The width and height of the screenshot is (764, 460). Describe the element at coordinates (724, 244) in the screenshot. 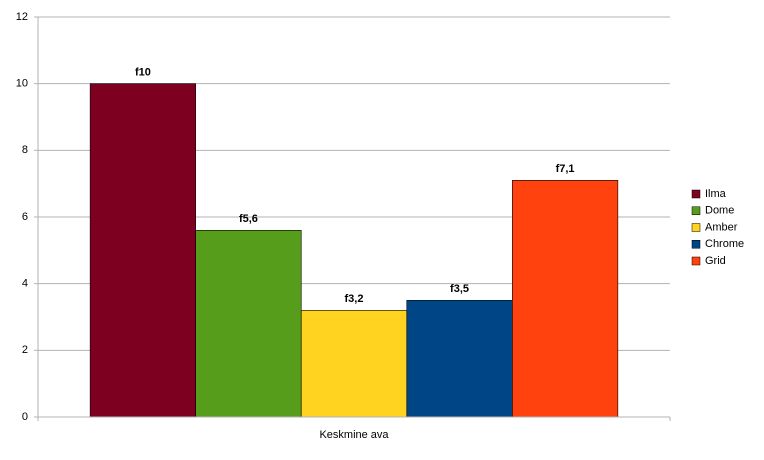

I see `legend-label: Chrome` at that location.